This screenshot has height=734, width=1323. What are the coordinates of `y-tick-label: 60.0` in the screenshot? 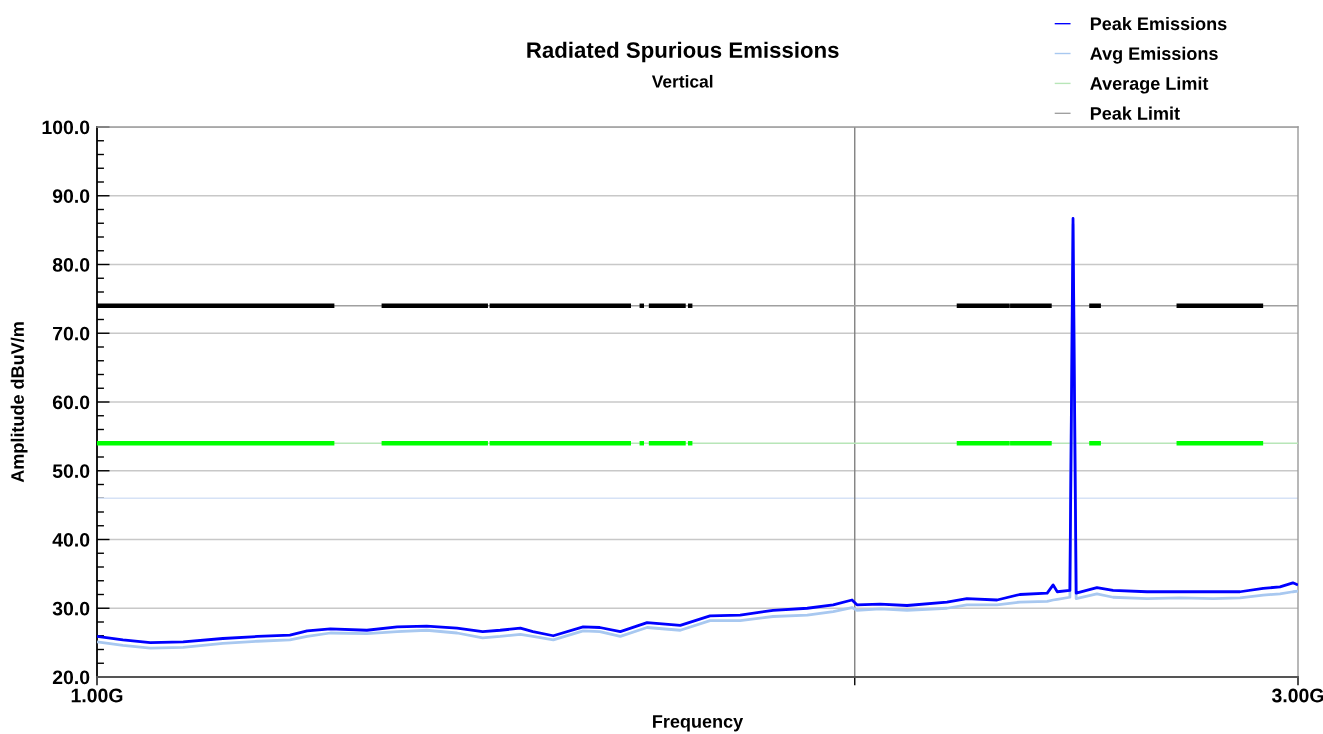 It's located at (71, 402).